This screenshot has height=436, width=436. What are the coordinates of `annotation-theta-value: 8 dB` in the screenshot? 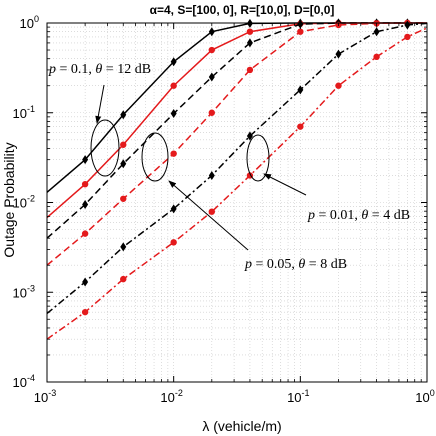 It's located at (333, 264).